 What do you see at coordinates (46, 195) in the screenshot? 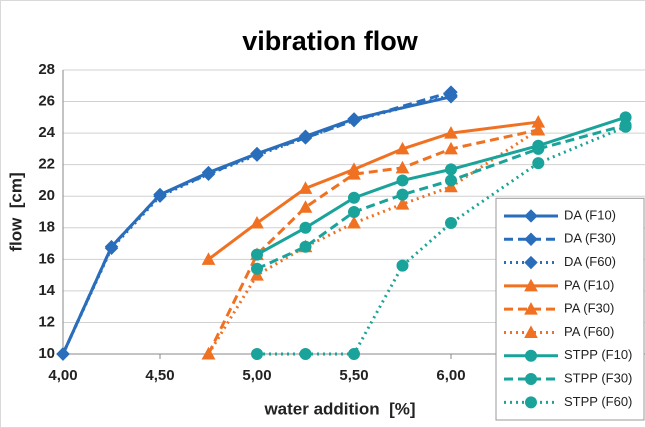
I see `y-tick-label: 20` at bounding box center [46, 195].